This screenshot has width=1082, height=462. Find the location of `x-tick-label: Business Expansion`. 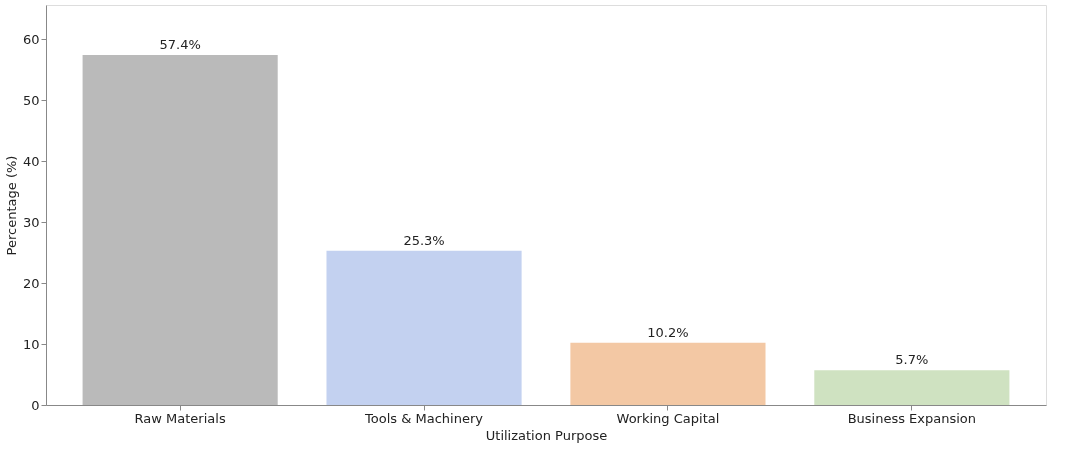

x-tick-label: Business Expansion is located at coordinates (912, 418).